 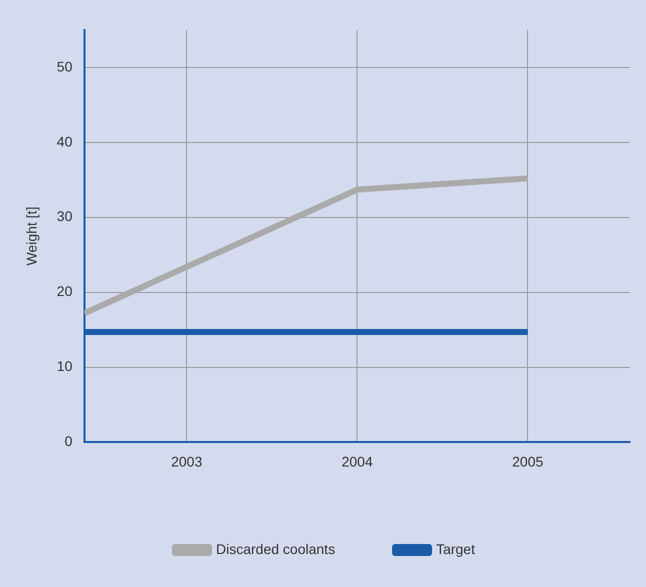 I want to click on x-tick-label: 2003, so click(x=186, y=461).